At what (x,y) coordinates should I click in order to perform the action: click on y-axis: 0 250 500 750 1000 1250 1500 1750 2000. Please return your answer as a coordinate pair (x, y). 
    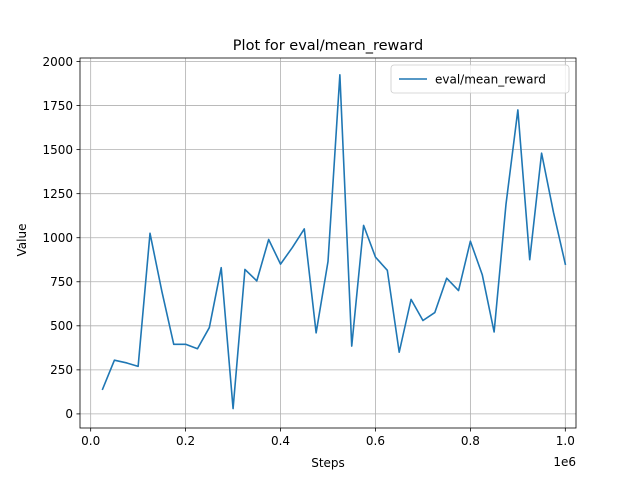
    Looking at the image, I should click on (61, 238).